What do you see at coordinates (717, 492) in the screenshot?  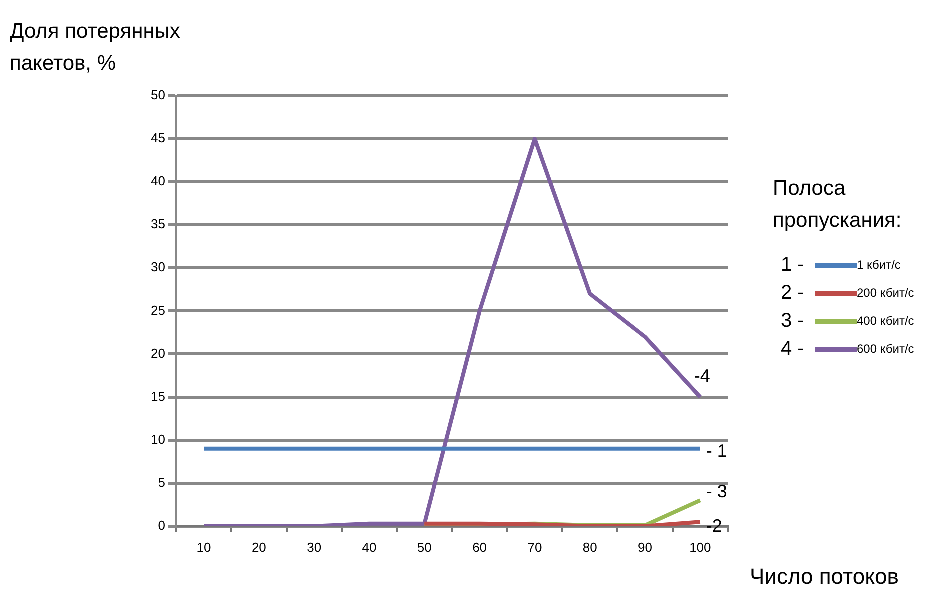 I see `annotation: - 3` at bounding box center [717, 492].